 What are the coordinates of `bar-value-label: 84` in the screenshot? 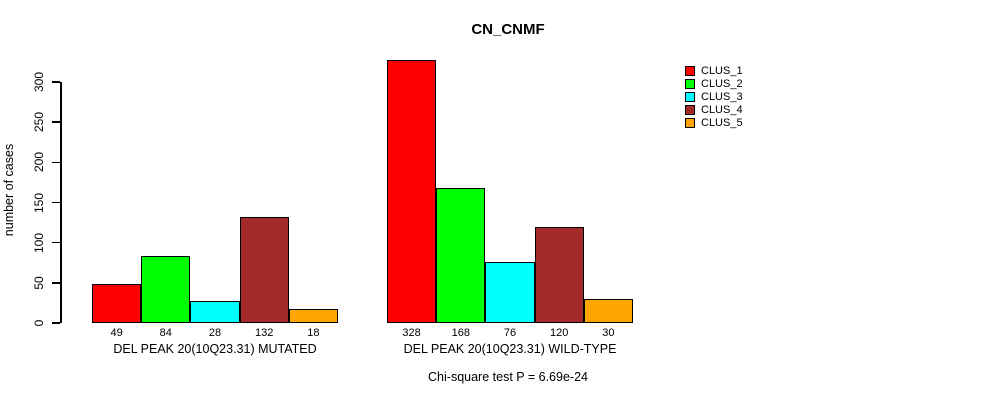 It's located at (165, 333).